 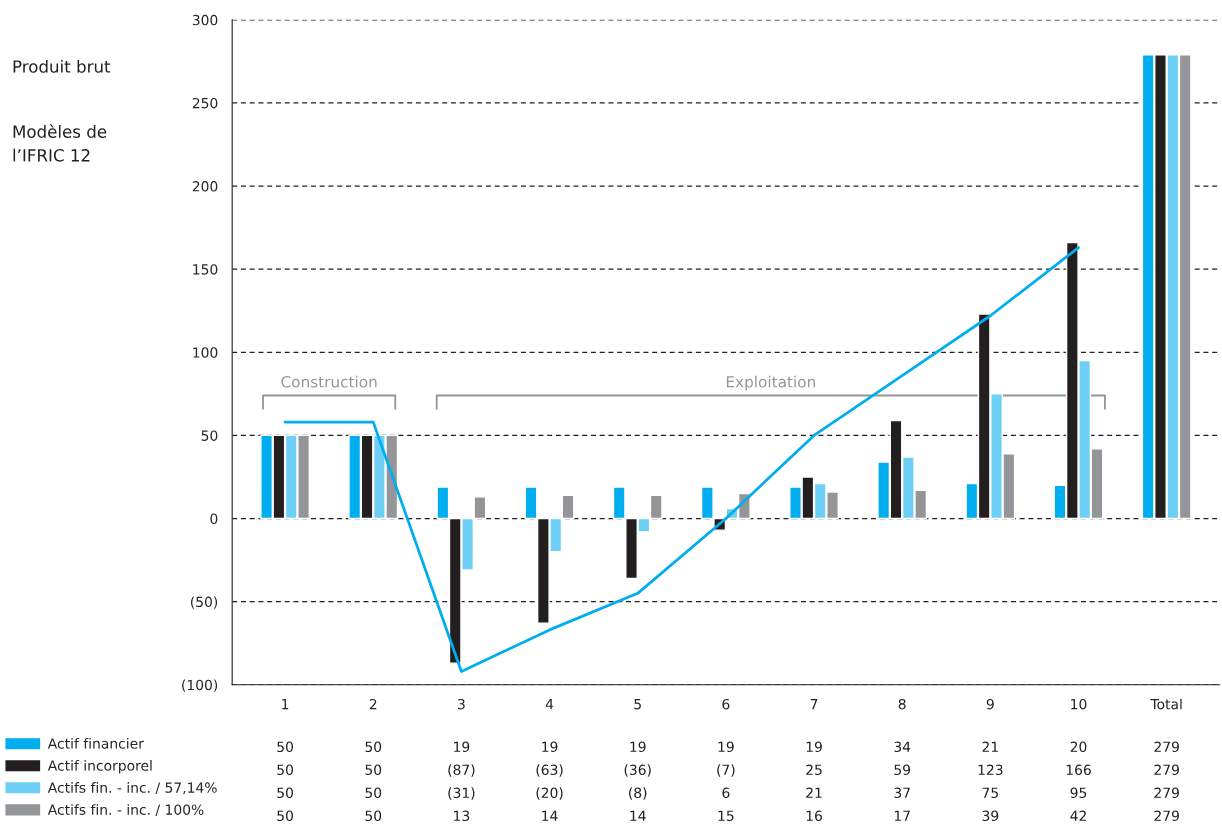 I want to click on data-label: 75, so click(x=990, y=793).